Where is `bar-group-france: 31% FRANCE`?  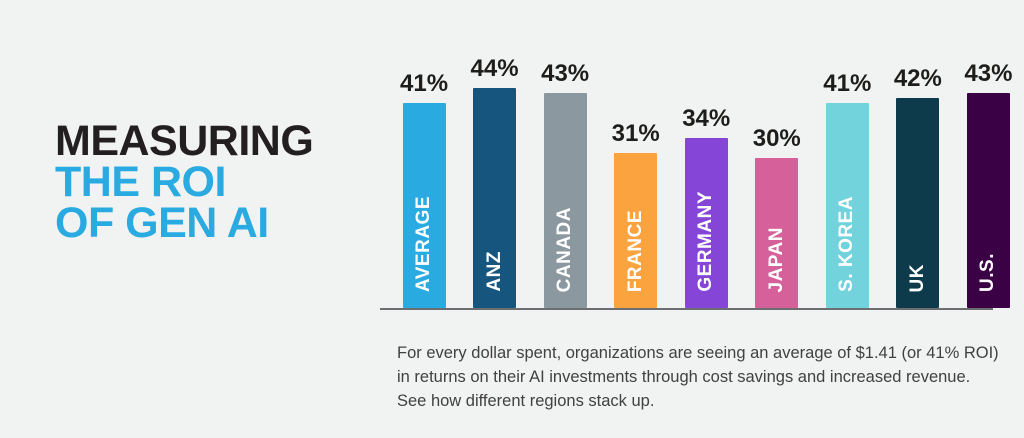
bar-group-france: 31% FRANCE is located at coordinates (636, 214).